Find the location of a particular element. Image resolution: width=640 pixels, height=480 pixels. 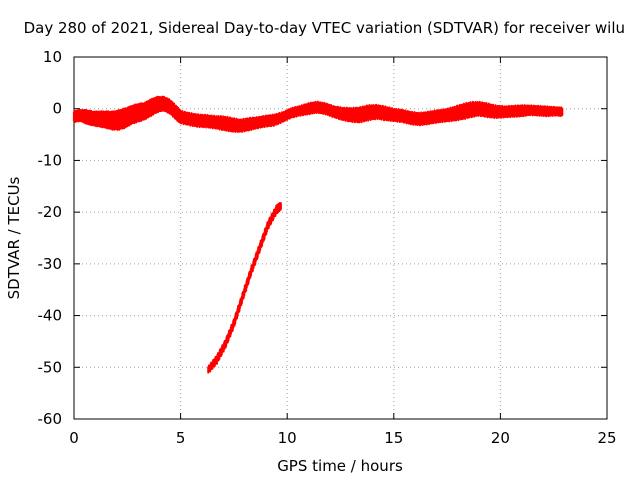

x-tick-label: 0 is located at coordinates (74, 438).